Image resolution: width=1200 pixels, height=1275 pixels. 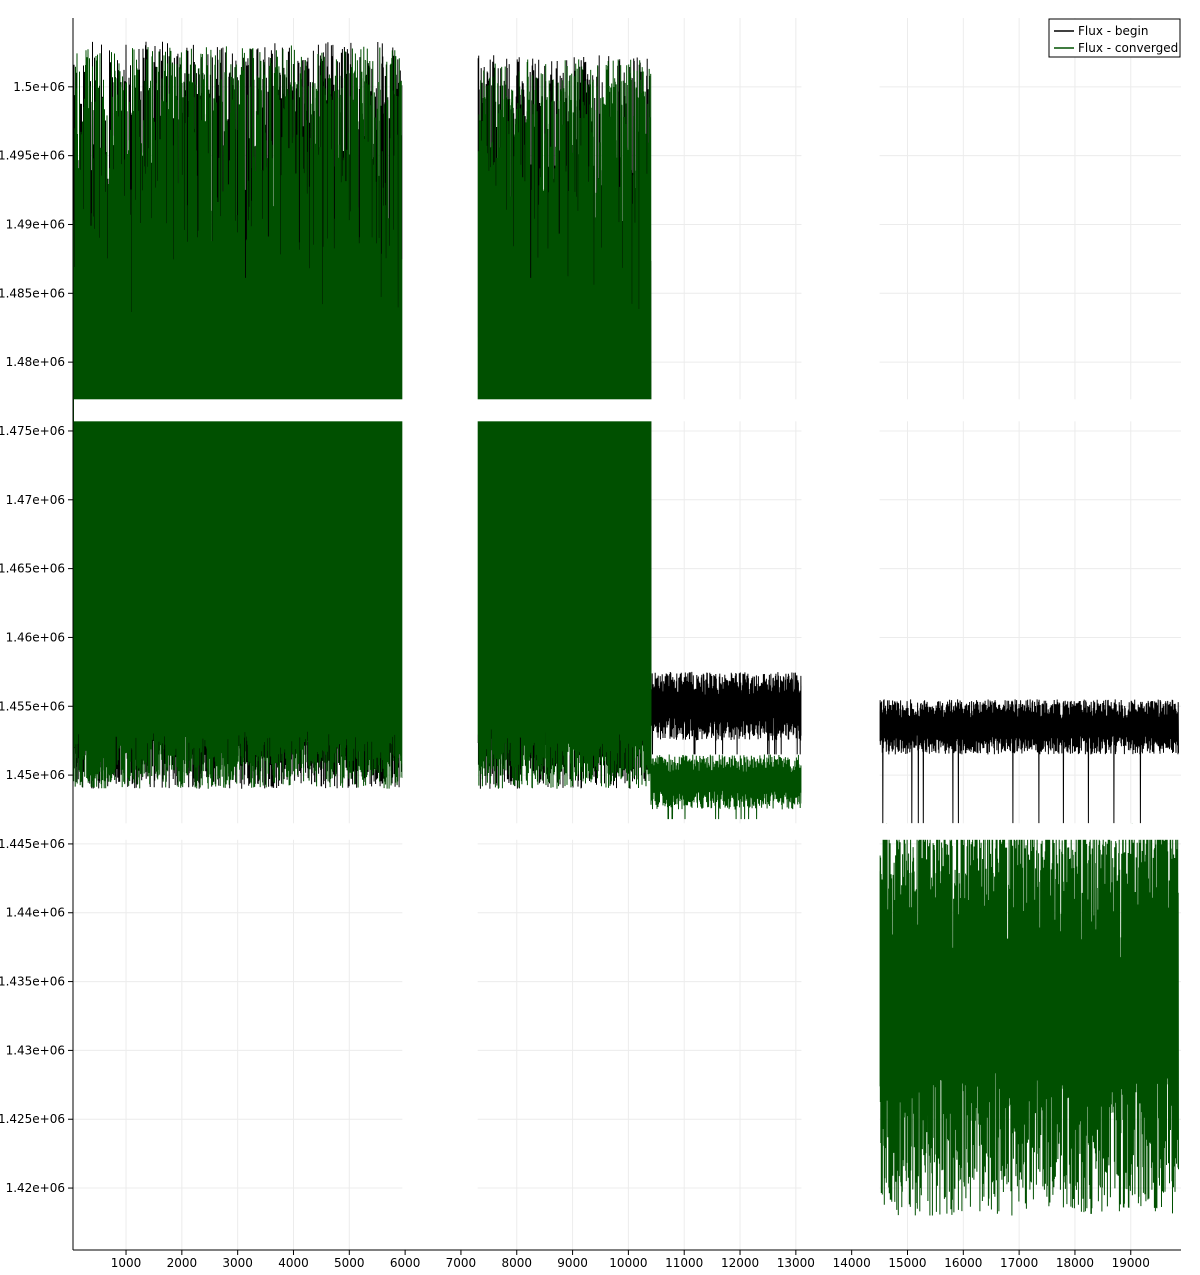 I want to click on legend-label: Flux - begin, so click(x=1113, y=31).